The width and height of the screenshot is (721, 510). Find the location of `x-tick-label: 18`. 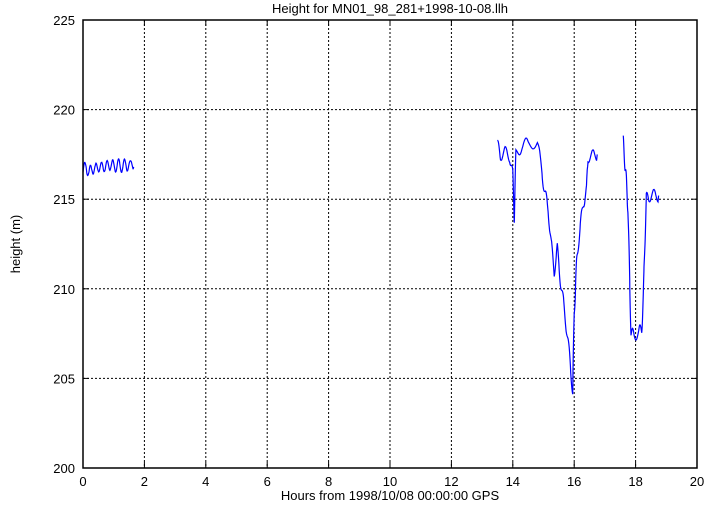

x-tick-label: 18 is located at coordinates (635, 481).